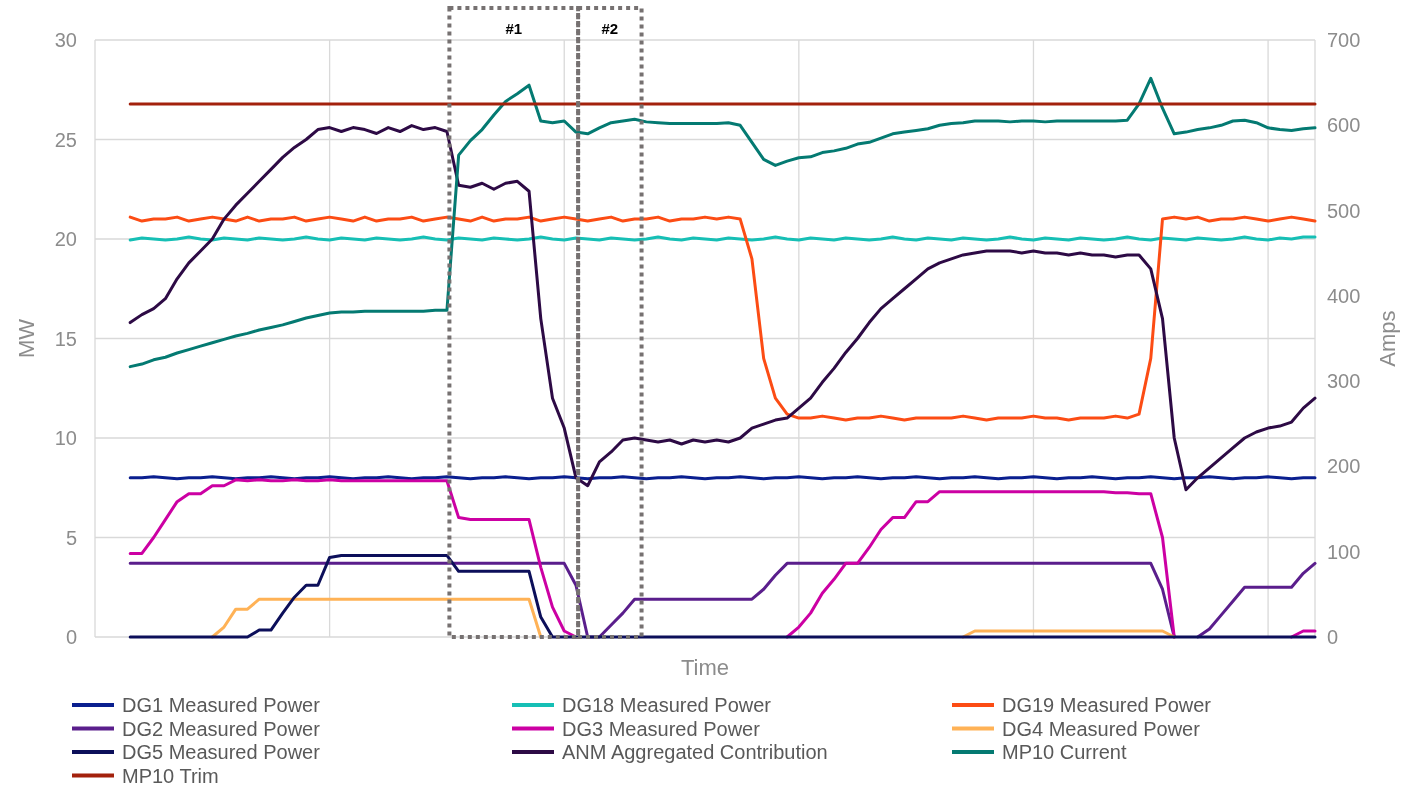 The height and width of the screenshot is (785, 1425). What do you see at coordinates (1344, 210) in the screenshot?
I see `y2-tick-label: 500` at bounding box center [1344, 210].